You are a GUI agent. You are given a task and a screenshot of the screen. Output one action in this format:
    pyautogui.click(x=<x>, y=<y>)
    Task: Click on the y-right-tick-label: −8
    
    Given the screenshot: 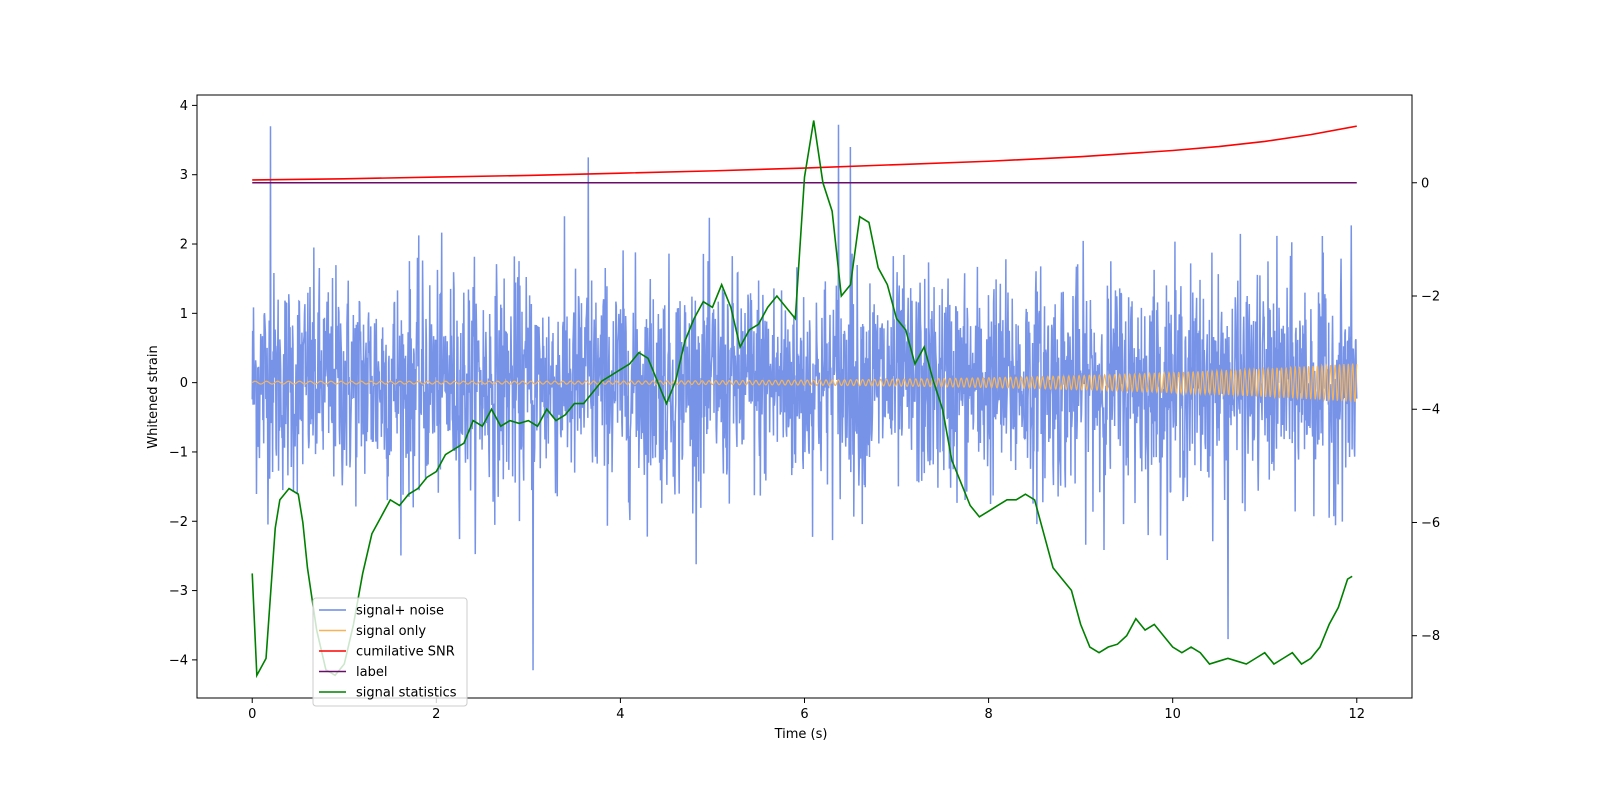 What is the action you would take?
    pyautogui.click(x=1430, y=636)
    